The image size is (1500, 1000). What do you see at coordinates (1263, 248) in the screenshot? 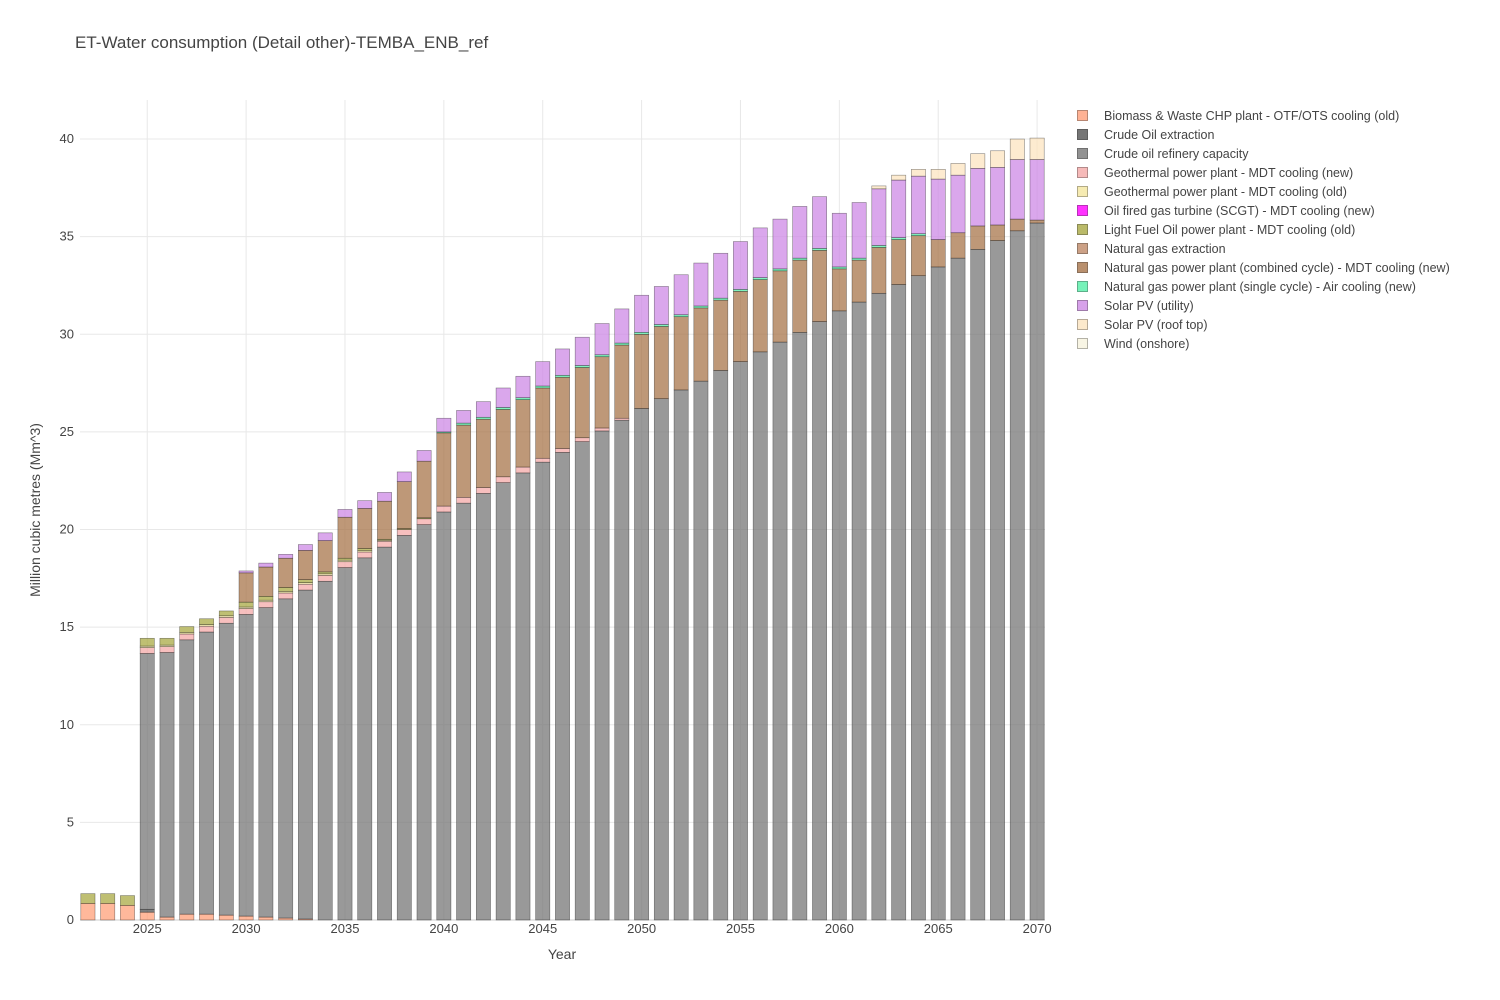
I see `legend-item: Natural gas extraction` at bounding box center [1263, 248].